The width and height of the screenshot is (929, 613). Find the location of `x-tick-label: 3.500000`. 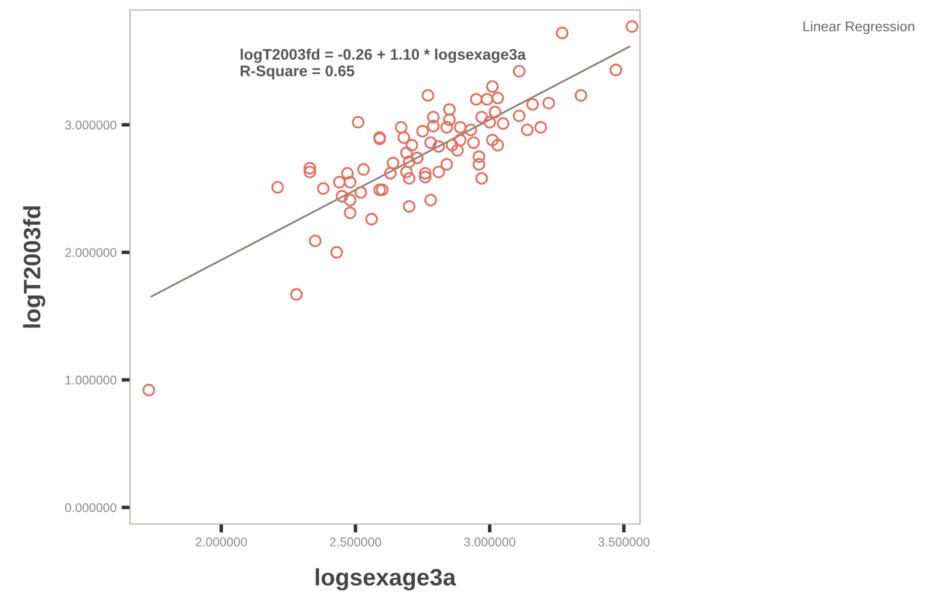

x-tick-label: 3.500000 is located at coordinates (624, 542).